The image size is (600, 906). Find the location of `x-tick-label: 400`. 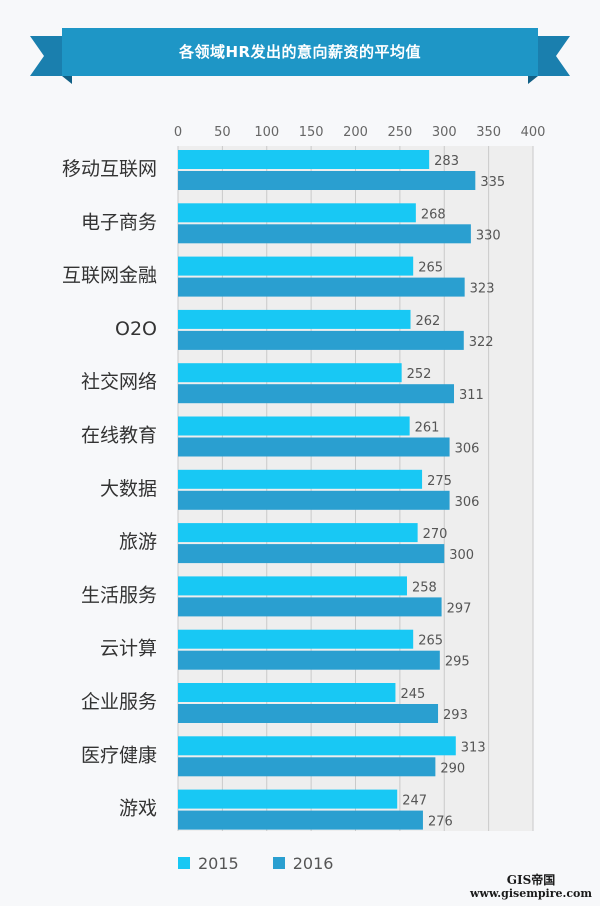

x-tick-label: 400 is located at coordinates (533, 132).